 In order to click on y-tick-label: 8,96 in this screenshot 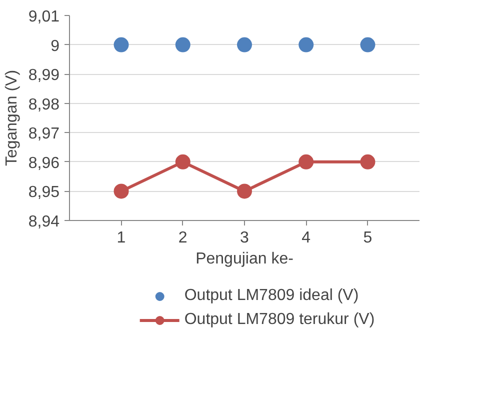, I will do `click(44, 163)`.